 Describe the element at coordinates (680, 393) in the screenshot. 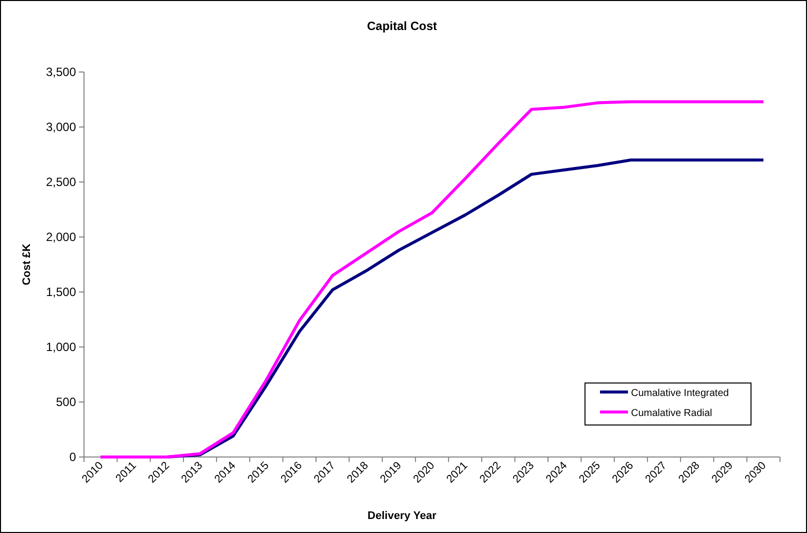

I see `legend-label: Cumalative Integrated` at that location.